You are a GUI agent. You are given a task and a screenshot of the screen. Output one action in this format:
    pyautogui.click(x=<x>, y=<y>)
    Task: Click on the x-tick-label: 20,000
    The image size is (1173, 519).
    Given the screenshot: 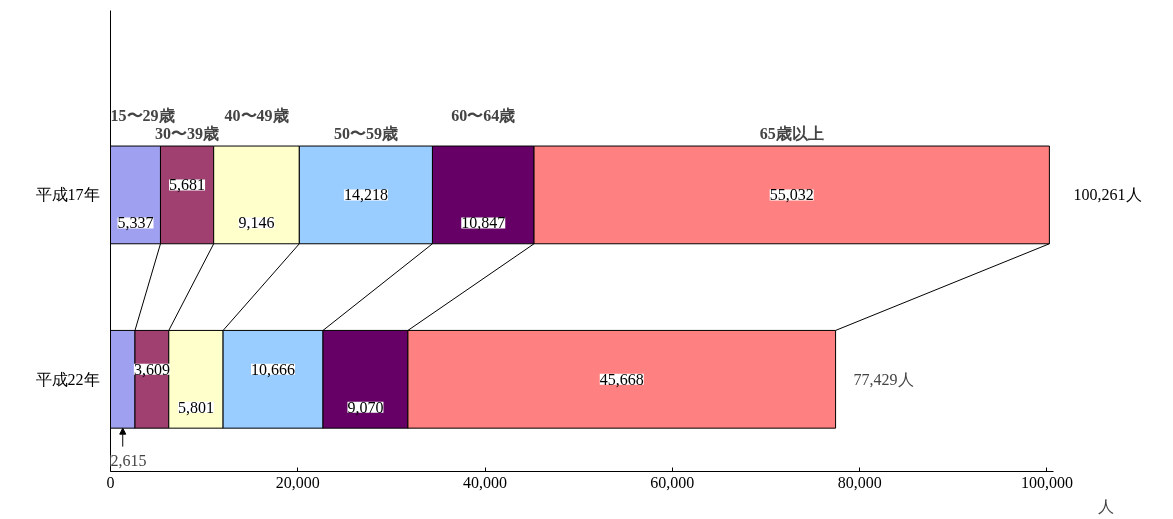 What is the action you would take?
    pyautogui.click(x=297, y=482)
    